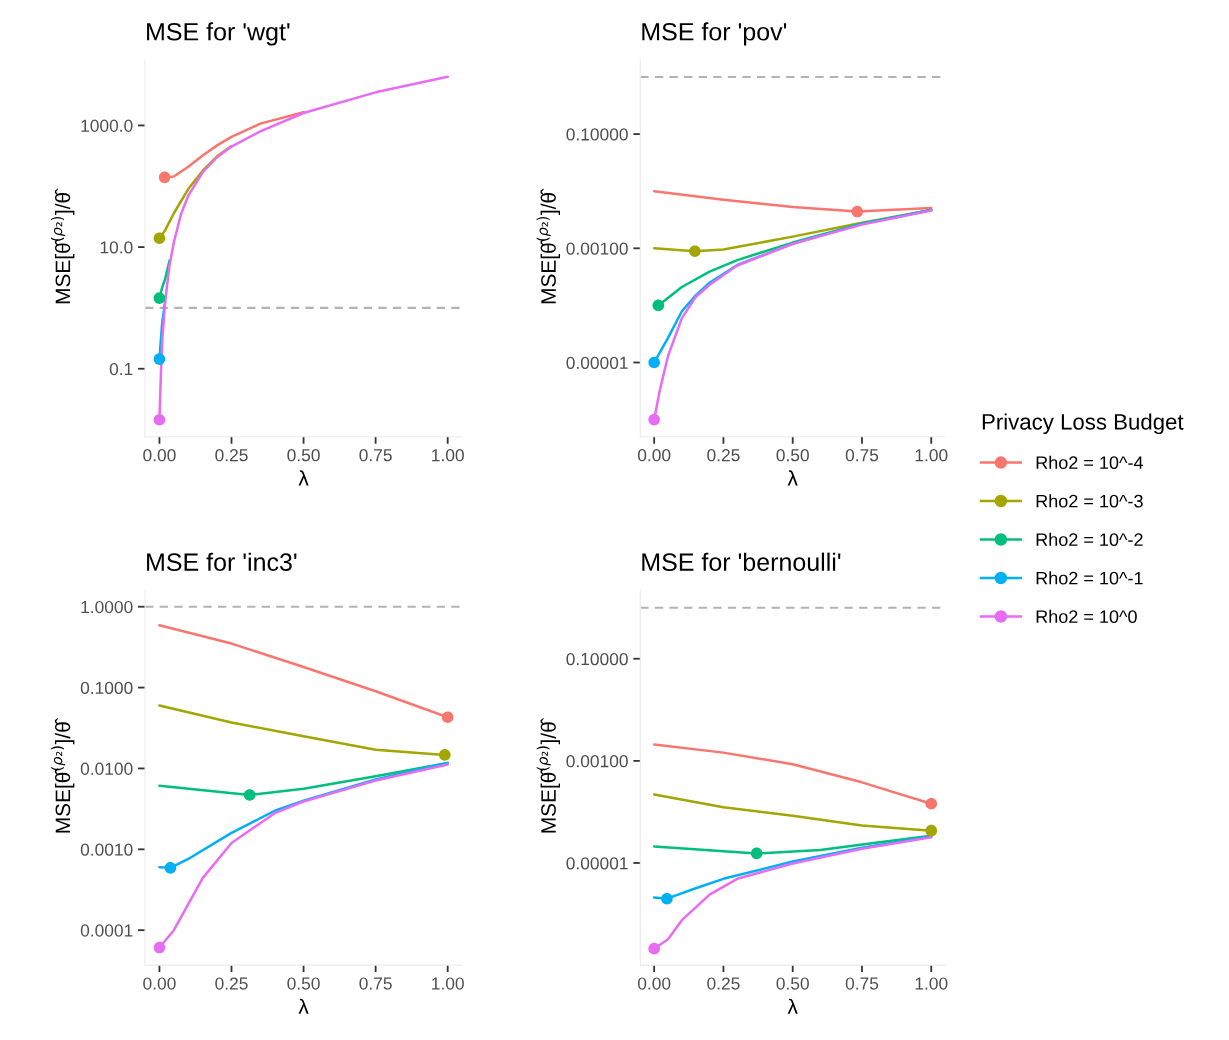  Describe the element at coordinates (1089, 539) in the screenshot. I see `legend-label: Rho2 = 10^-2` at that location.